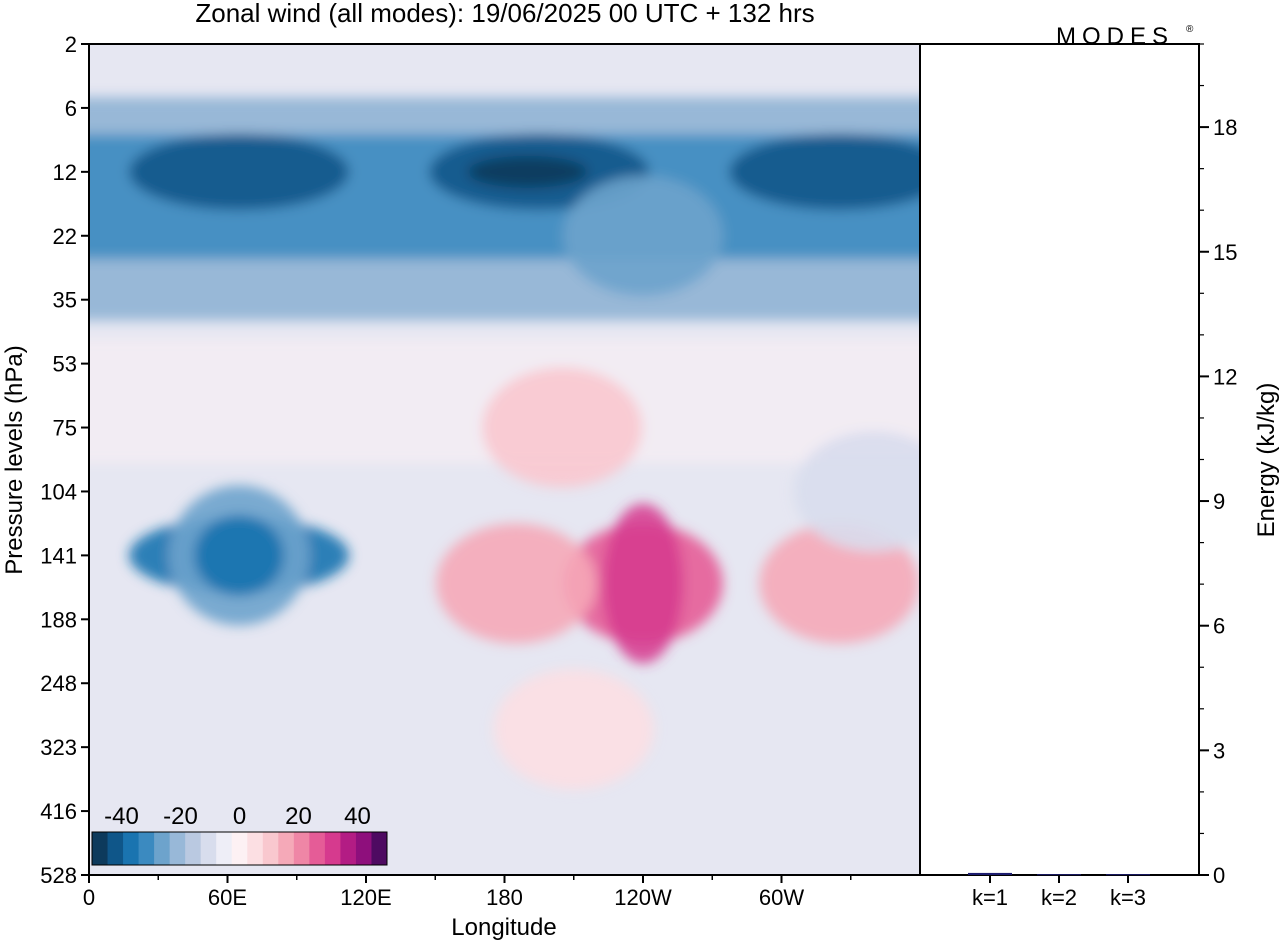 This screenshot has width=1280, height=942. What do you see at coordinates (1266, 460) in the screenshot?
I see `energy-axis-label: Energy (kJ/kg)` at bounding box center [1266, 460].